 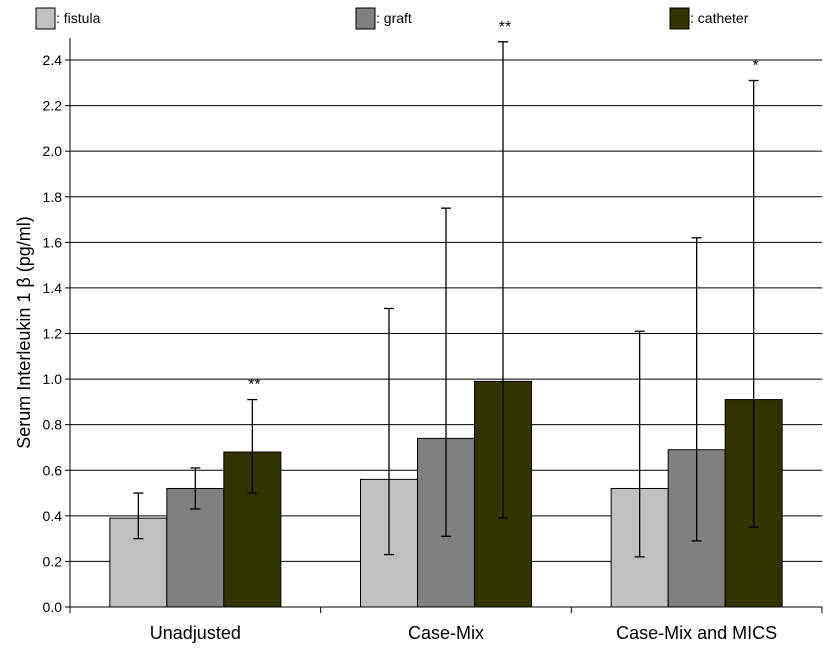 I want to click on y-tick-label: 0.6, so click(x=53, y=470).